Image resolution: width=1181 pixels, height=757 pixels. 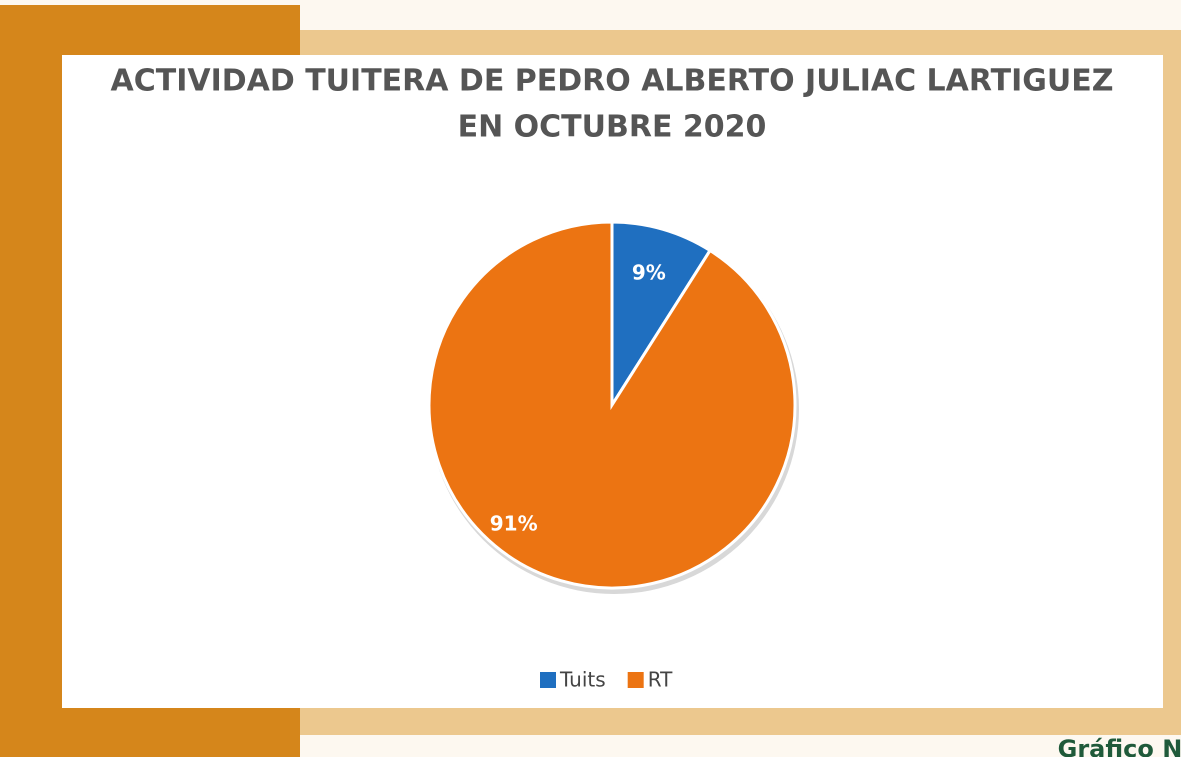 What do you see at coordinates (661, 315) in the screenshot?
I see `pie-slice` at bounding box center [661, 315].